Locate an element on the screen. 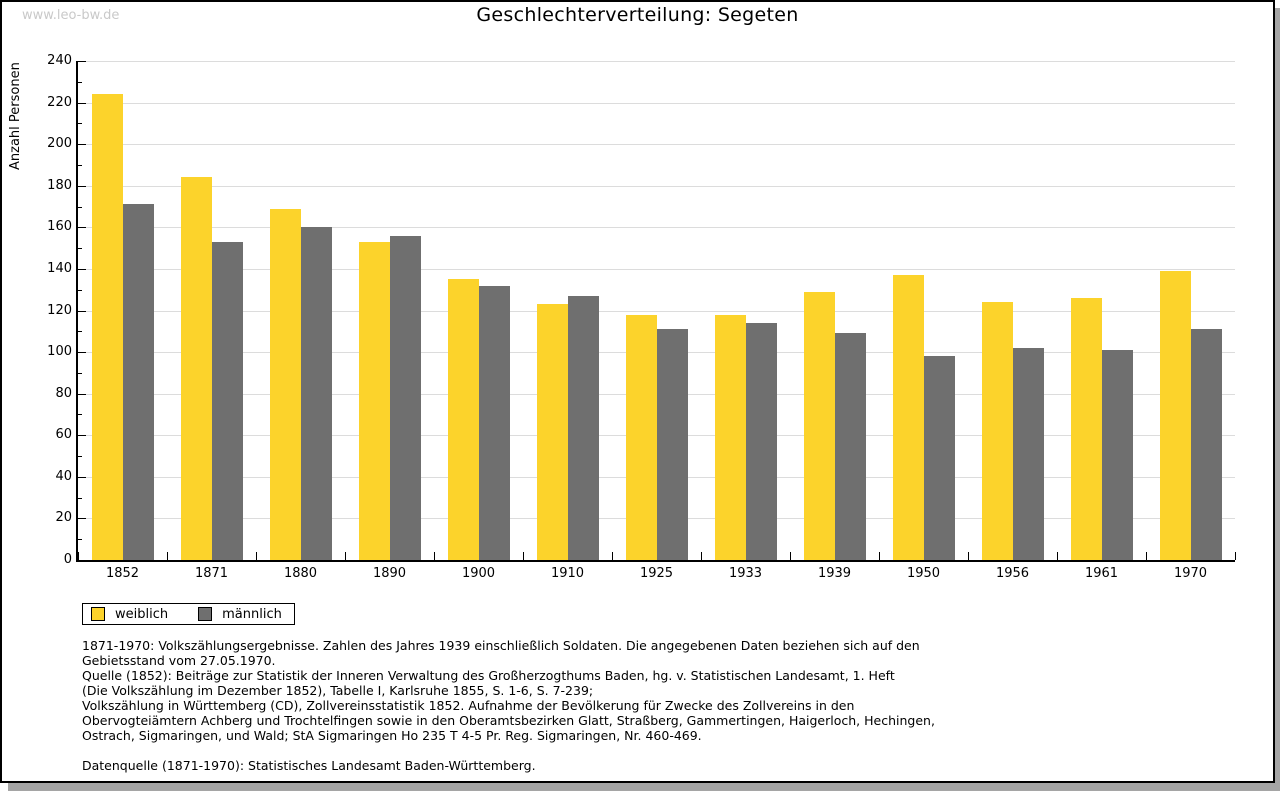 This screenshot has height=791, width=1280. bar-männlich-1925 is located at coordinates (672, 444).